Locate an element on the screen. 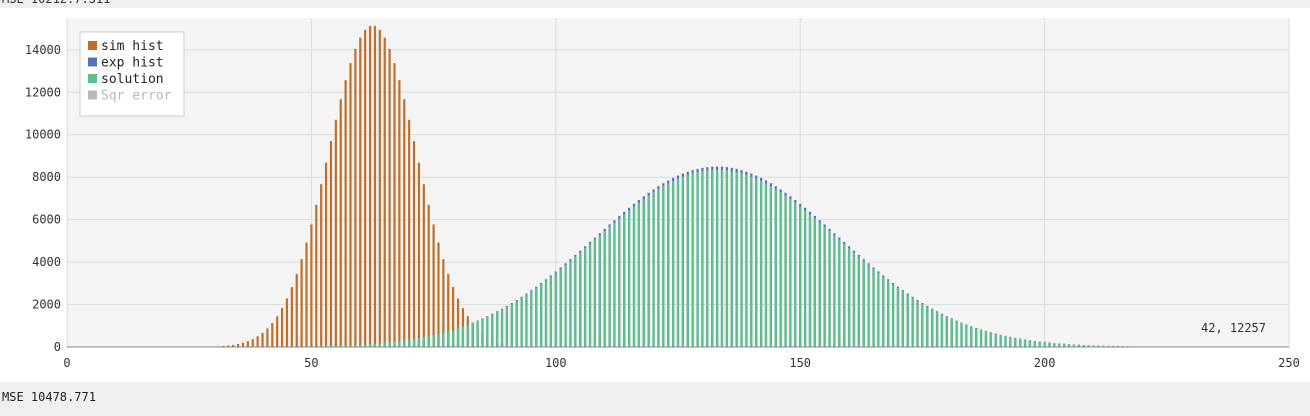 The width and height of the screenshot is (1310, 416). y-tick-label: 8000 is located at coordinates (46, 177).